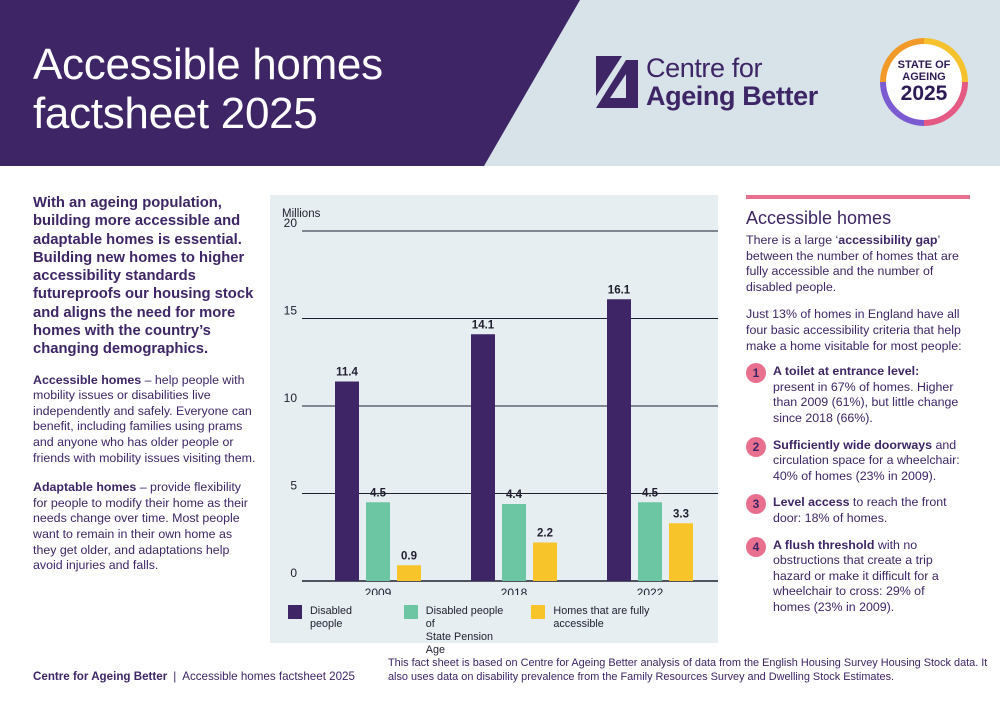 The width and height of the screenshot is (1000, 703). I want to click on y-tick-label: 5, so click(293, 486).